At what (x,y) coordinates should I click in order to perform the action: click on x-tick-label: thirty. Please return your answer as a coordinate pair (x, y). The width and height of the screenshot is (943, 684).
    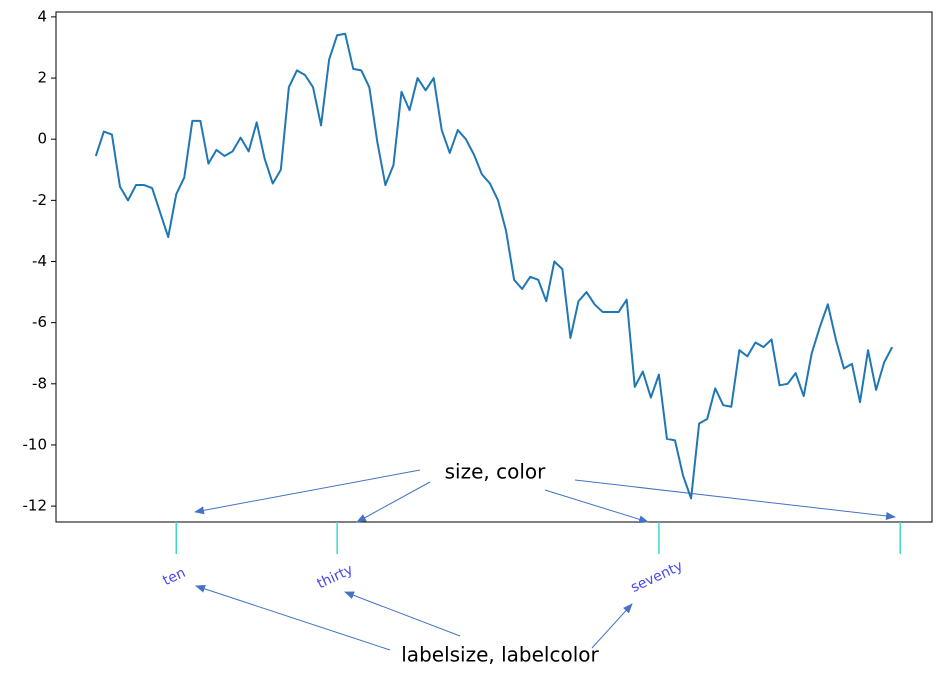
    Looking at the image, I should click on (335, 577).